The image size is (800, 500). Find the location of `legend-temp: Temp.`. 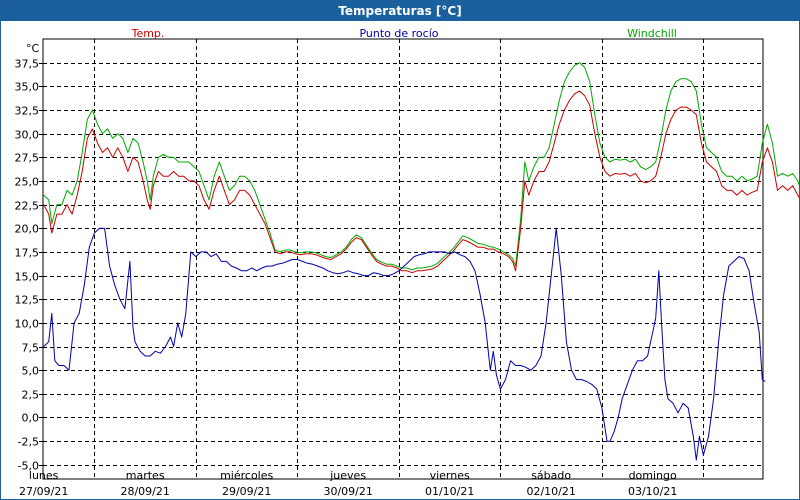

legend-temp: Temp. is located at coordinates (148, 33).